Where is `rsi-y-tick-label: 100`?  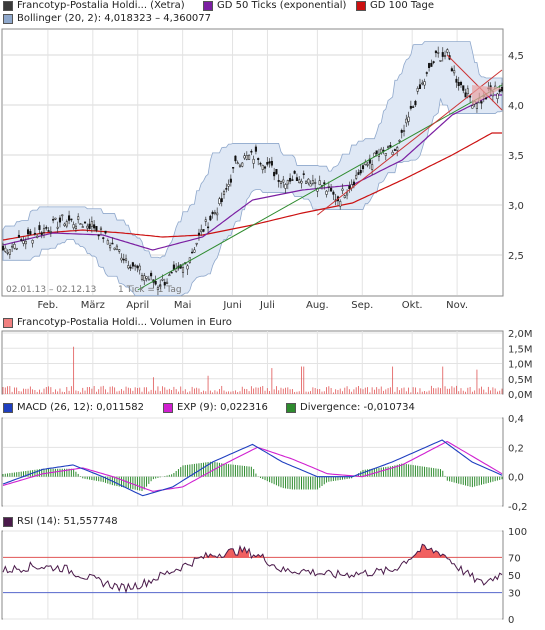
rsi-y-tick-label: 100 is located at coordinates (517, 532).